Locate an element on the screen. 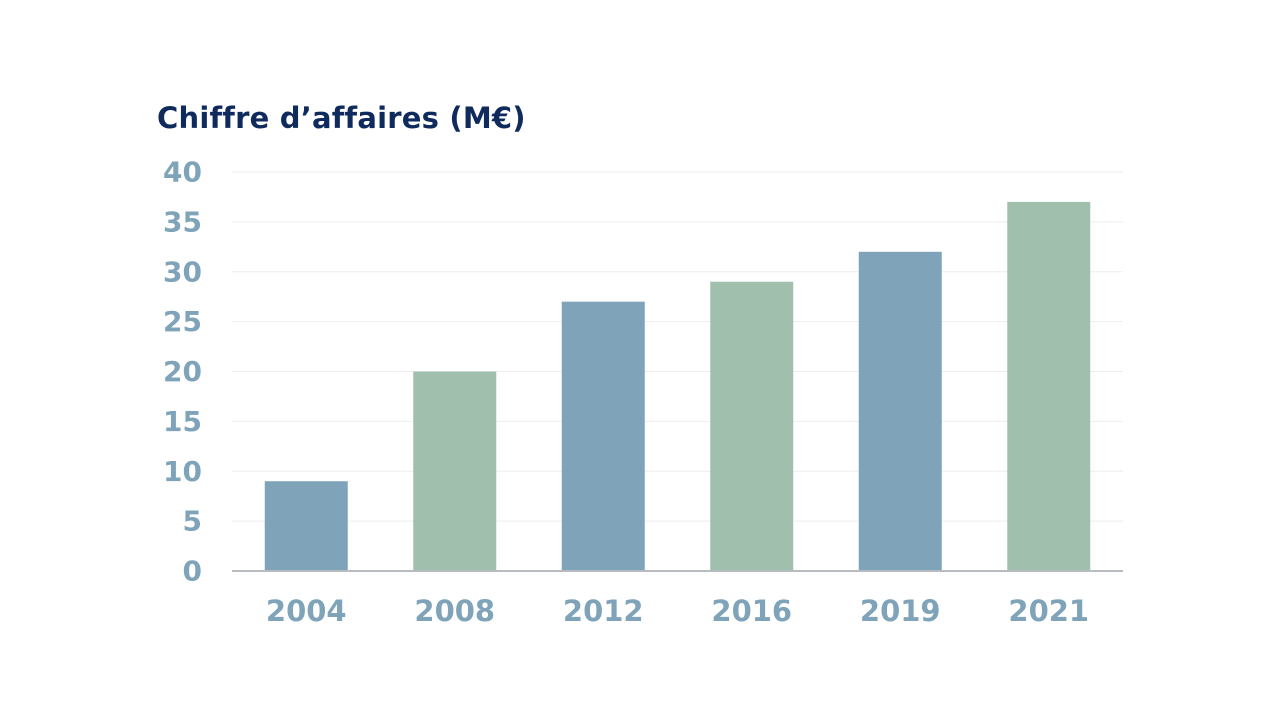 The height and width of the screenshot is (720, 1280). y-tick-label: 20 is located at coordinates (182, 371).